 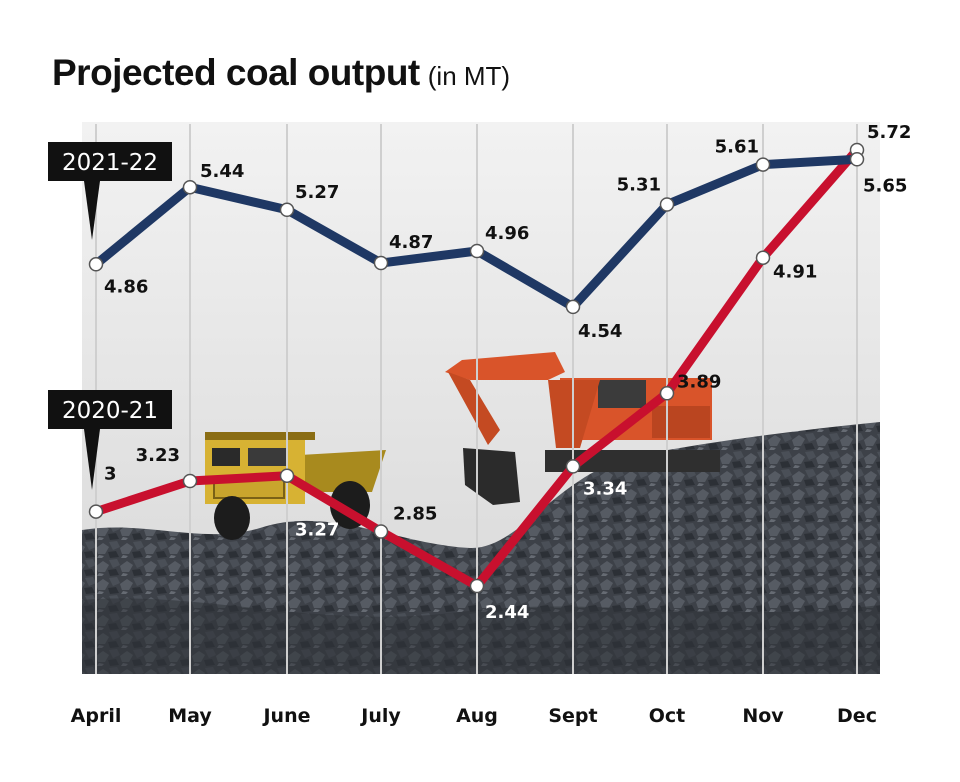 What do you see at coordinates (469, 76) in the screenshot?
I see `chart-unit: (in MT)` at bounding box center [469, 76].